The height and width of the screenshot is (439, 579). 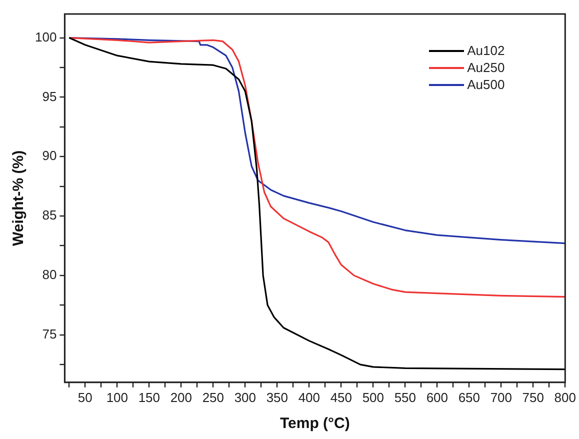 I want to click on x-tick-label: 450, so click(x=341, y=397).